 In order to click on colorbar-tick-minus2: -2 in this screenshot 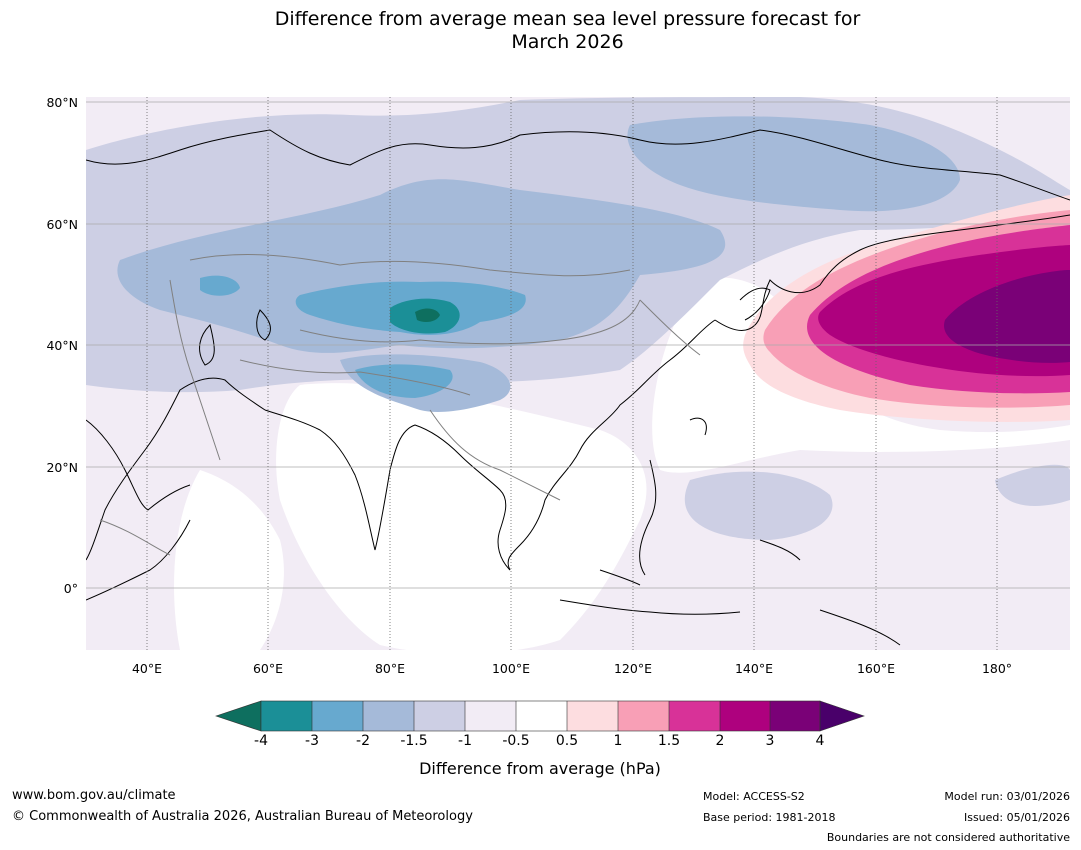, I will do `click(363, 741)`.